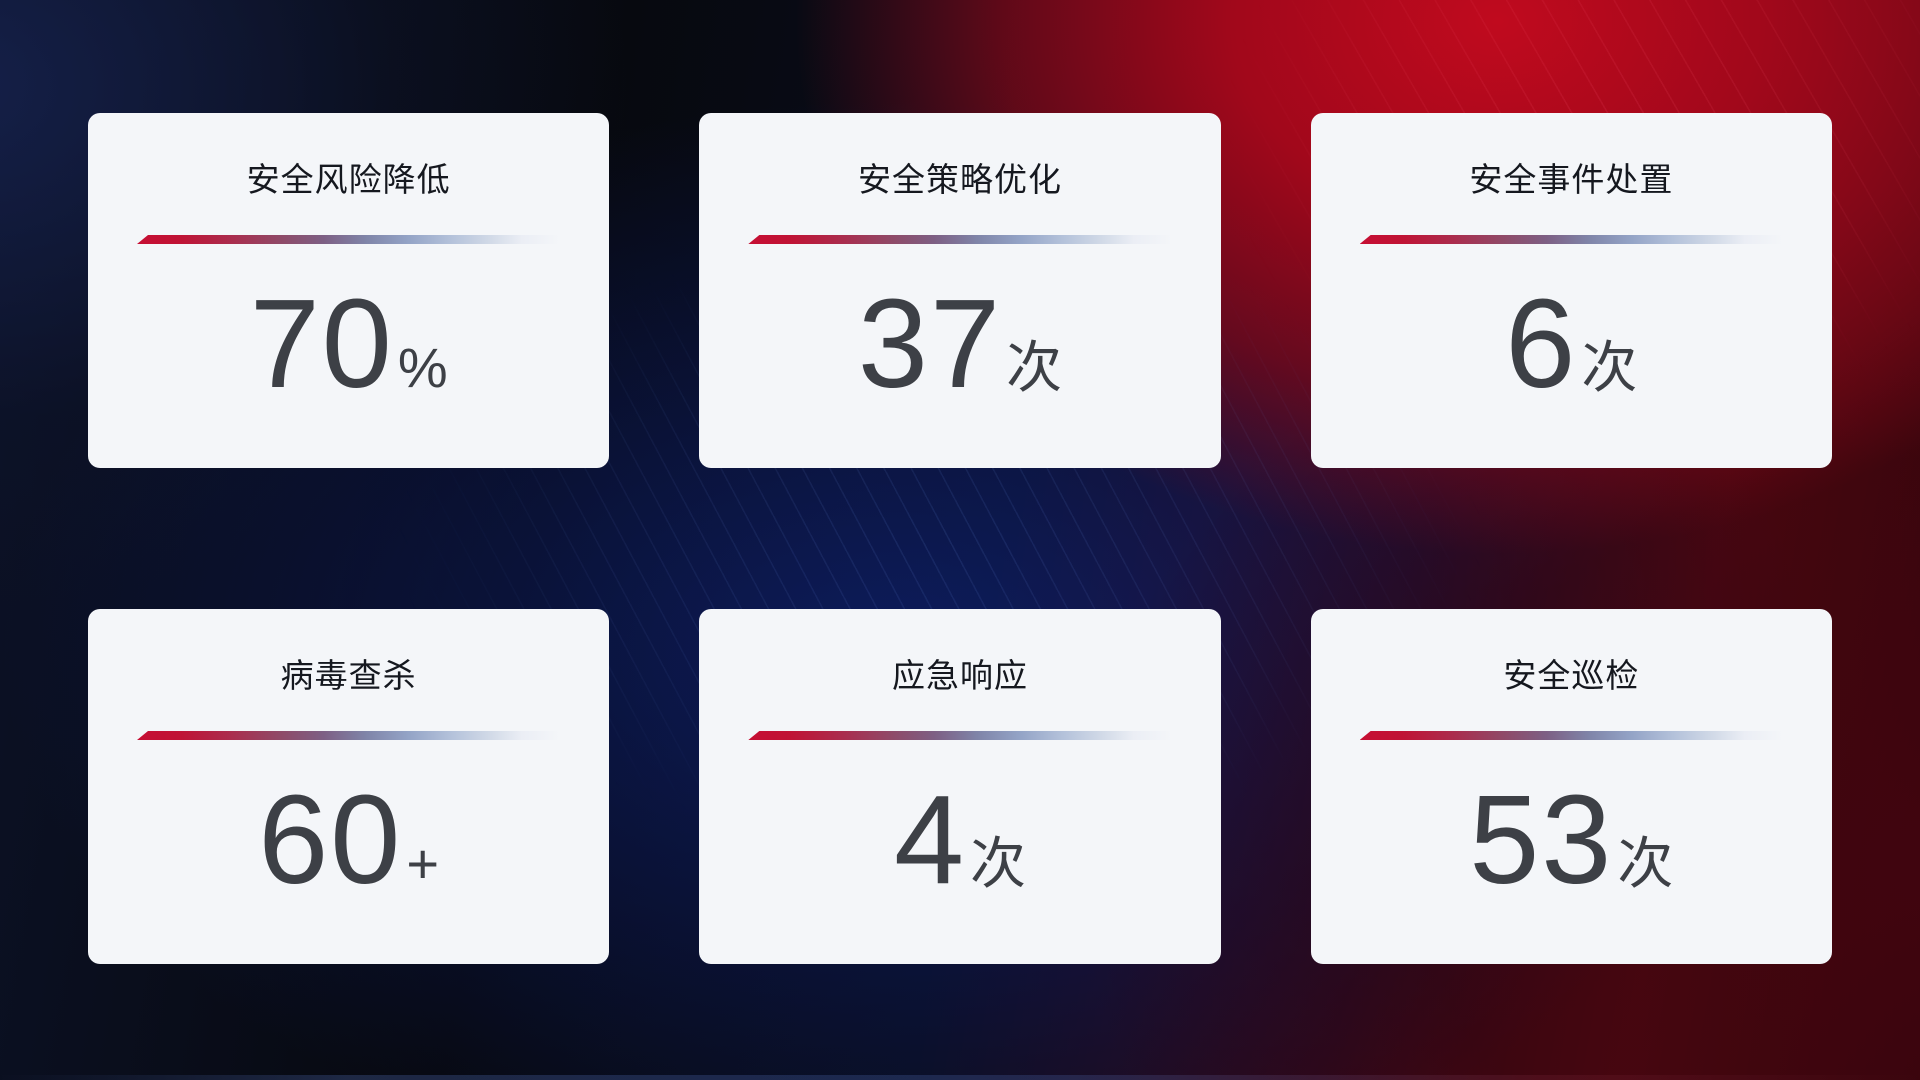 Image resolution: width=1920 pixels, height=1080 pixels. I want to click on card-value: 6, so click(1541, 343).